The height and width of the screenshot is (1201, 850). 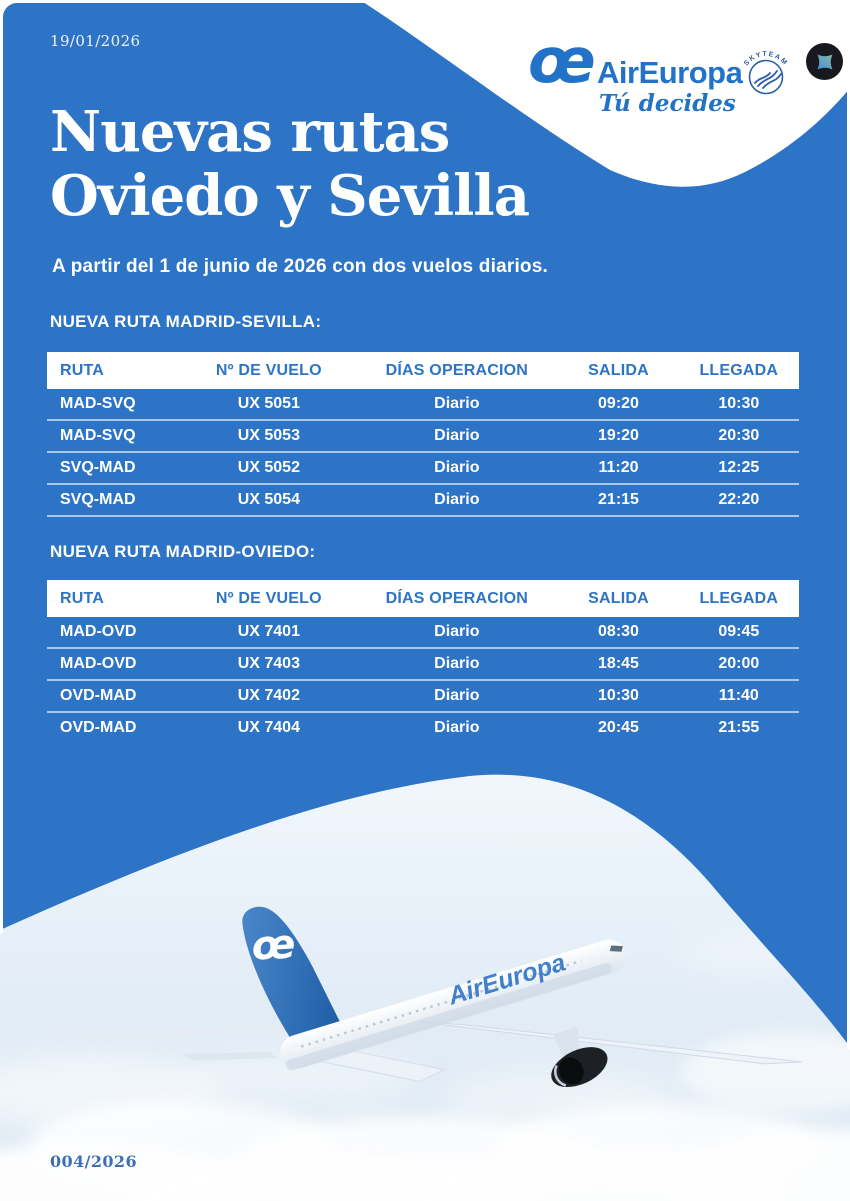 I want to click on airplane-tail, so click(x=293, y=975).